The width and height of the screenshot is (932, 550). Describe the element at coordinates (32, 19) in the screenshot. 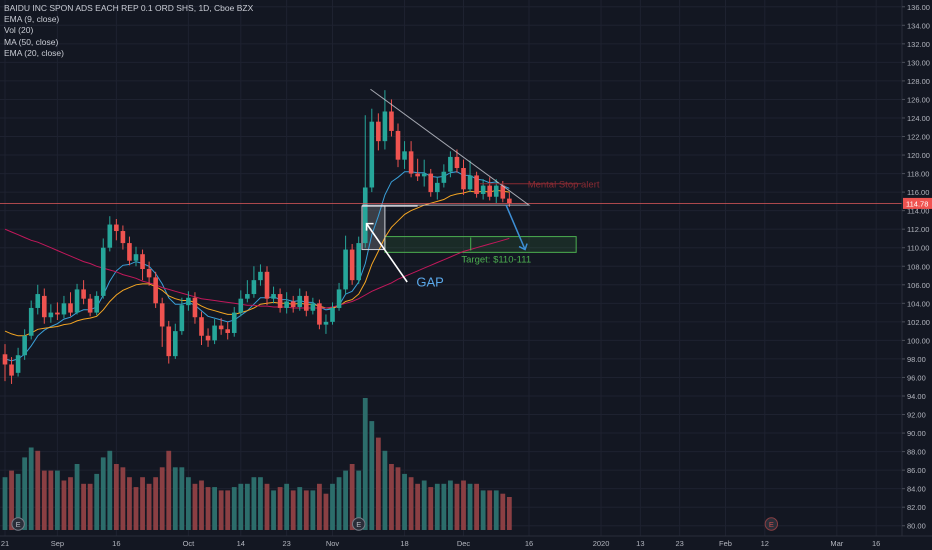

I see `legend-ema9: EMA (9, close)` at that location.